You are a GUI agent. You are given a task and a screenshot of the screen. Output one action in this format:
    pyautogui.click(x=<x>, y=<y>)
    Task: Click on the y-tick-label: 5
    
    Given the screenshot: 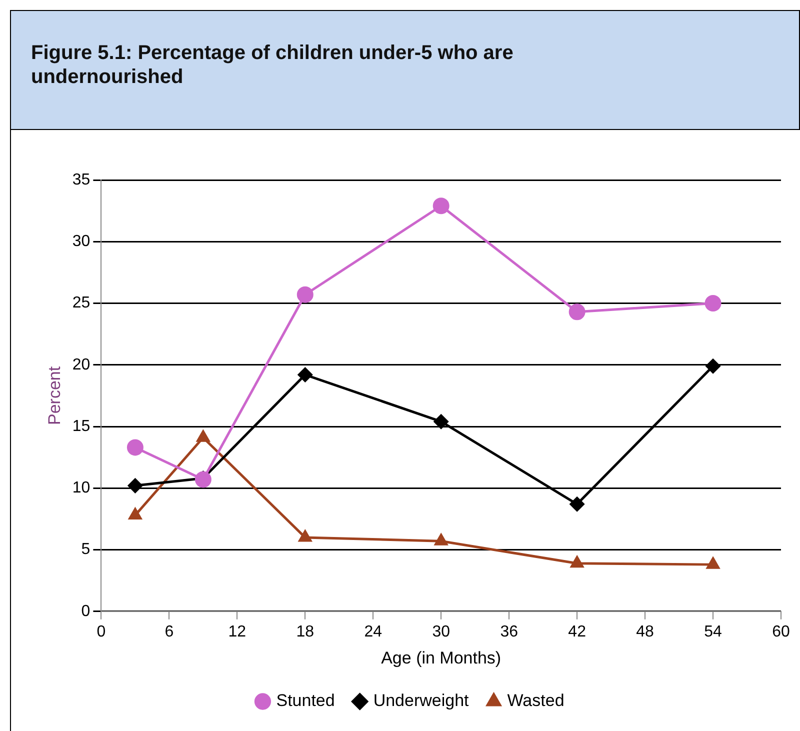 What is the action you would take?
    pyautogui.click(x=85, y=549)
    